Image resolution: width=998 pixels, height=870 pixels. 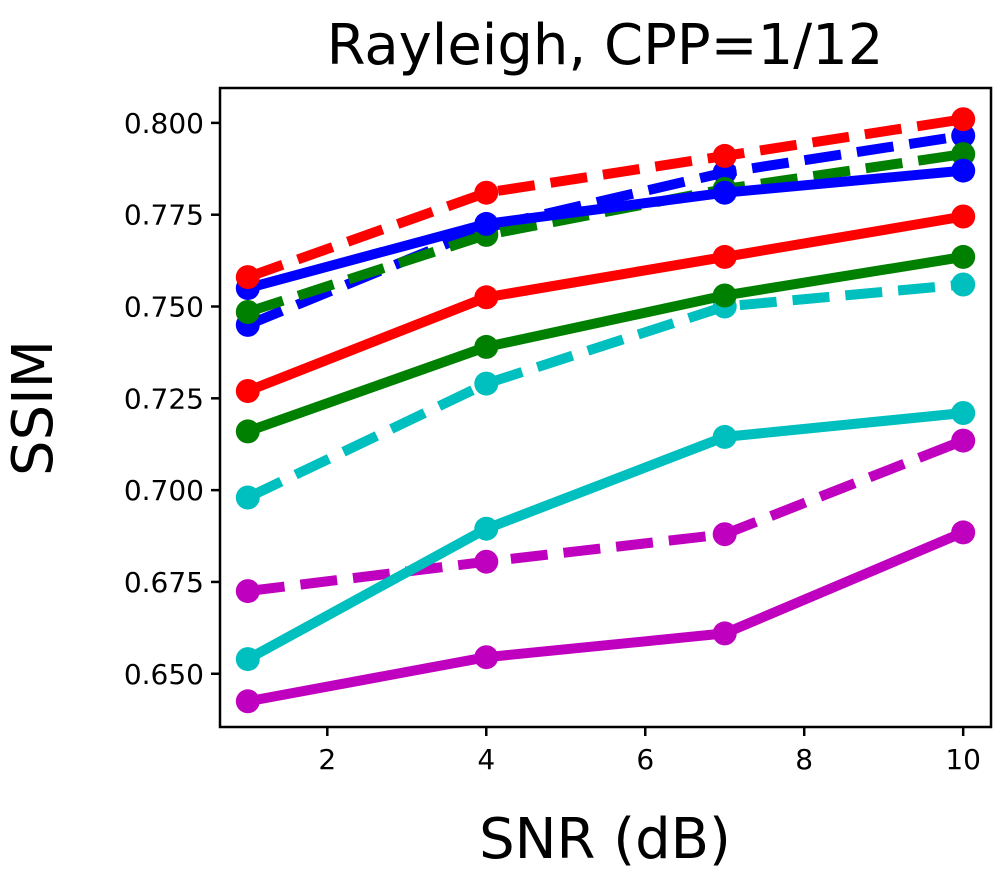 I want to click on x-axis-label: SNR (dB), so click(x=605, y=838).